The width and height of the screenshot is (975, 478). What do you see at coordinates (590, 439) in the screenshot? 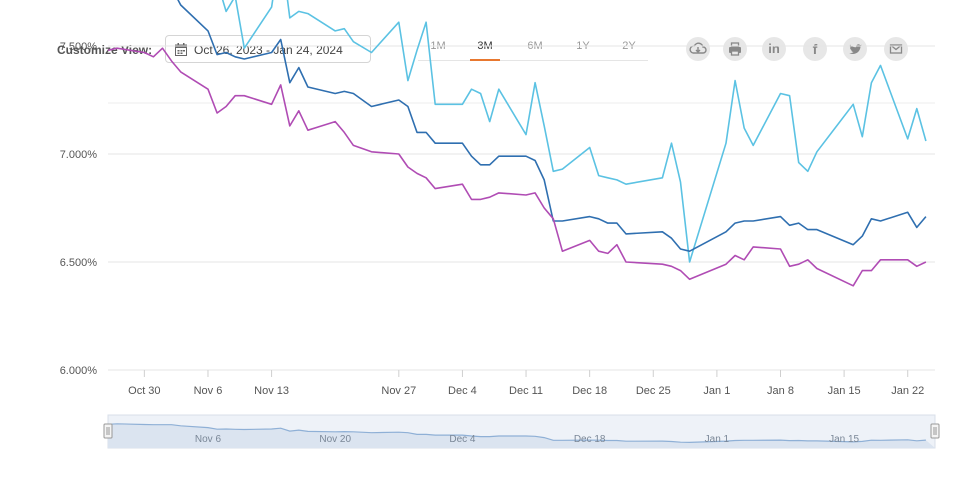
I see `navigator-tick-label: Dec 18` at bounding box center [590, 439].